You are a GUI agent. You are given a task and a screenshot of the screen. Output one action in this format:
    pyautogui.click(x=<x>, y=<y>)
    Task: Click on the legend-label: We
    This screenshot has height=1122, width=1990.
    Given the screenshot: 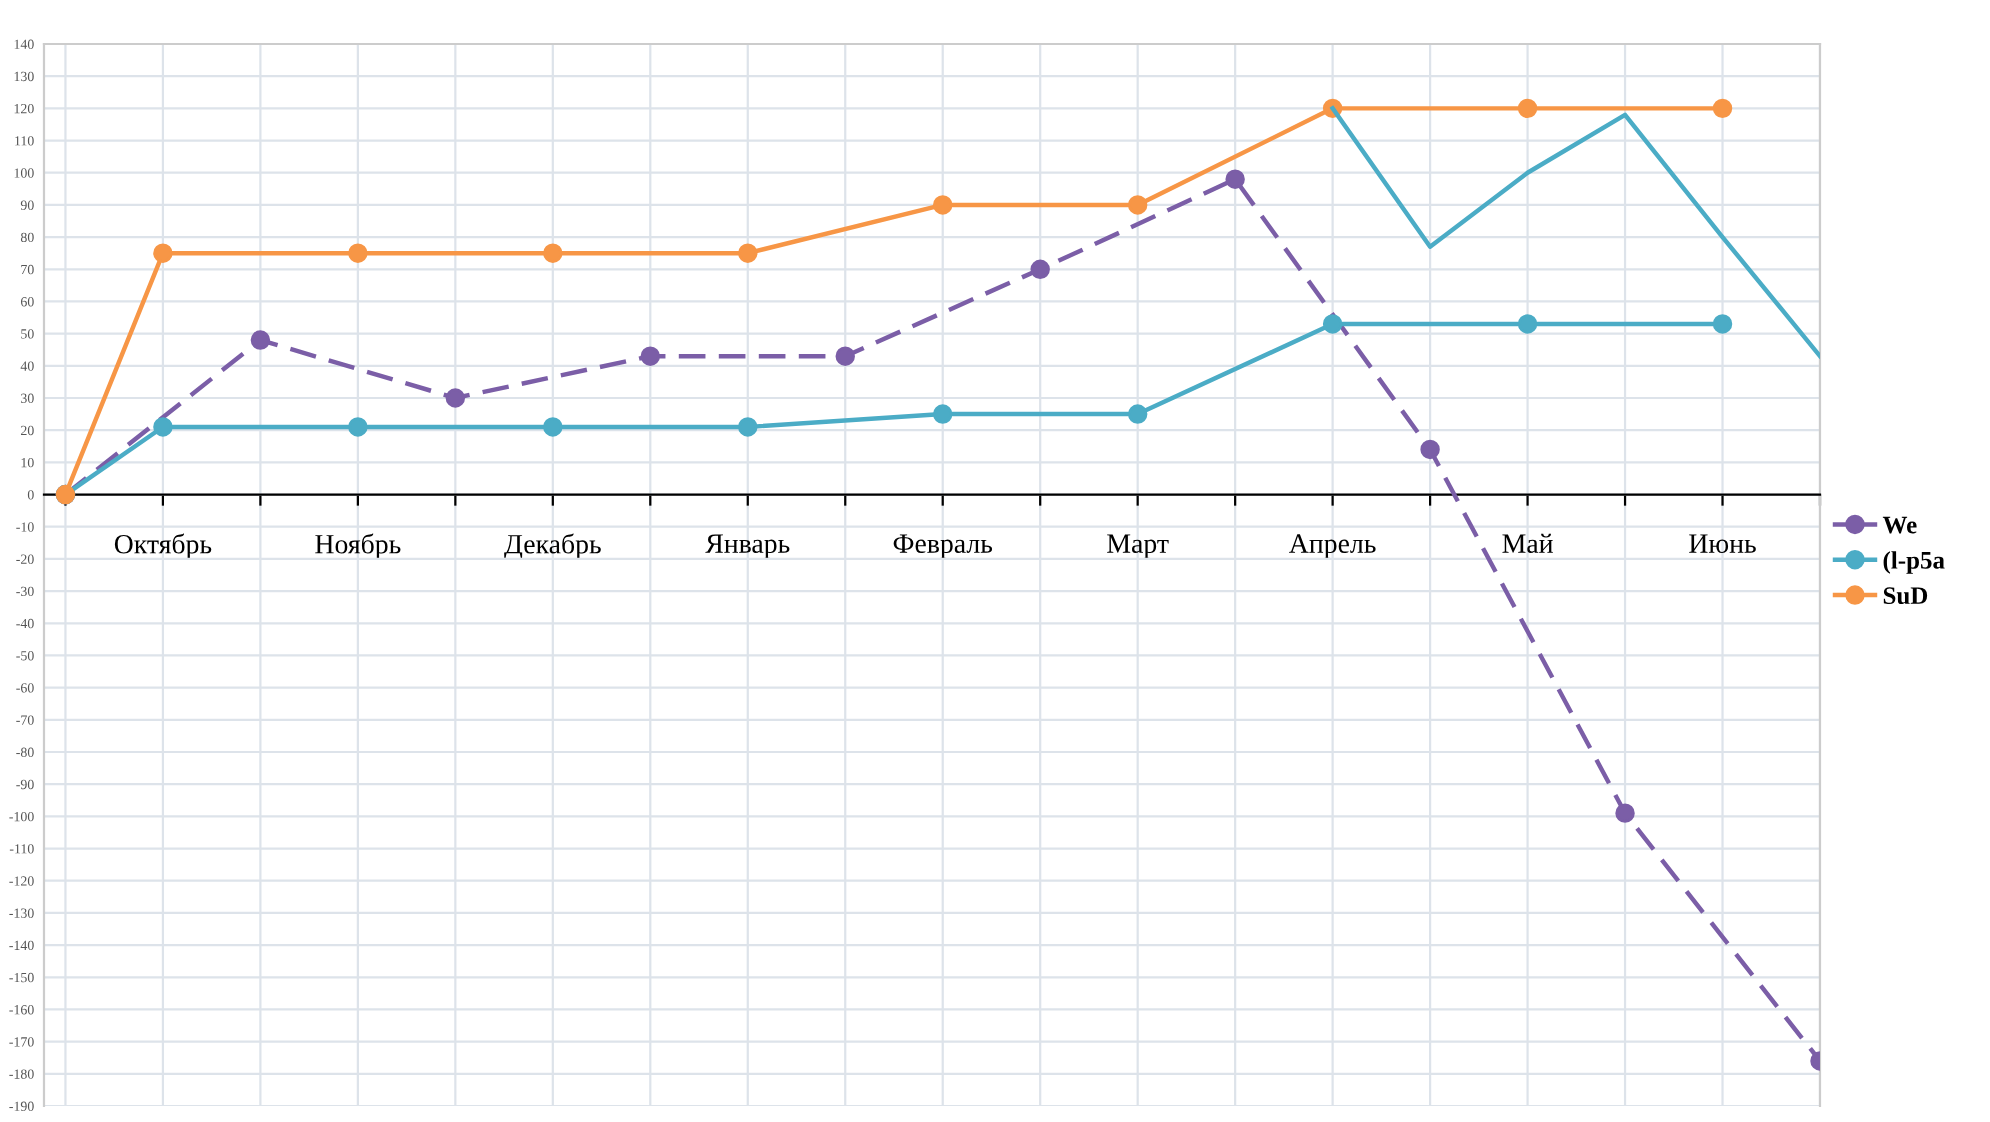 What is the action you would take?
    pyautogui.click(x=1899, y=525)
    